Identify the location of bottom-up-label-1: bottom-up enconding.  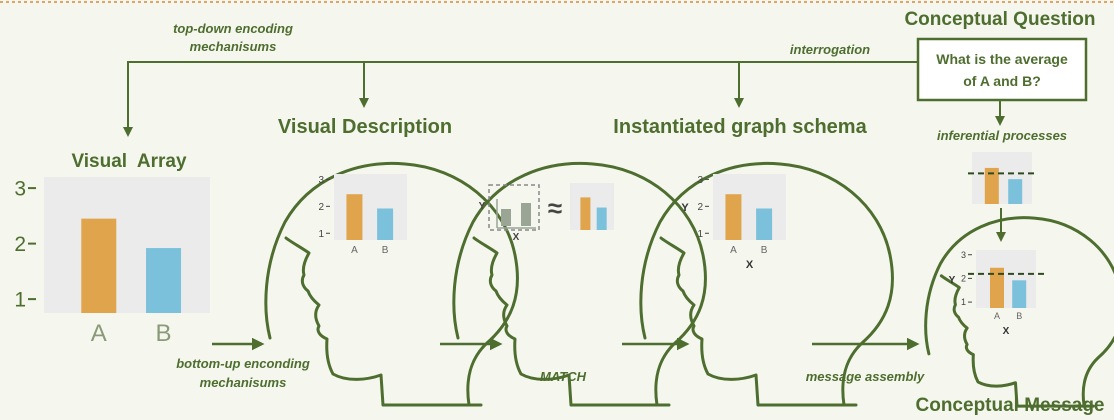
(243, 363).